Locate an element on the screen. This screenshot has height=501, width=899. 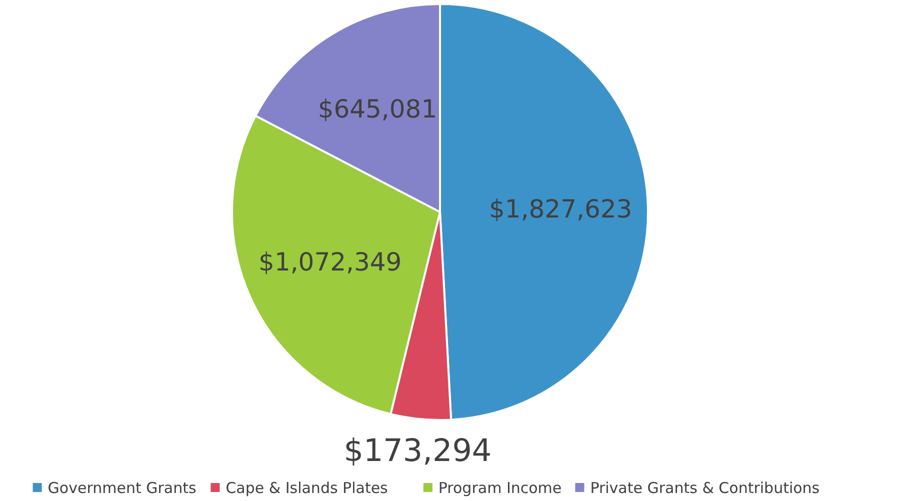
data-label: $645,081 is located at coordinates (378, 109).